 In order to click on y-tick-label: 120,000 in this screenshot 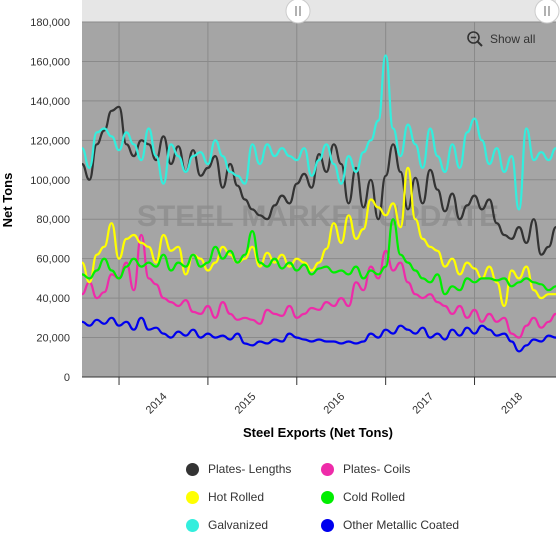, I will do `click(50, 141)`.